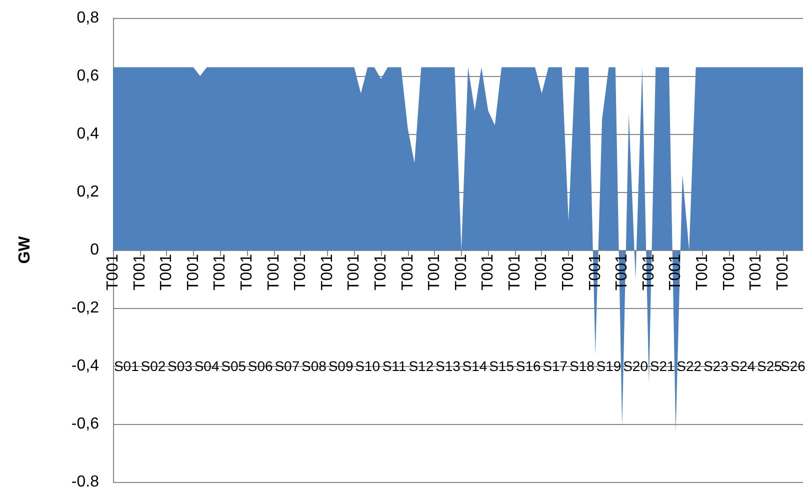 The width and height of the screenshot is (806, 489). I want to click on y-tick-label: 0,8, so click(88, 18).